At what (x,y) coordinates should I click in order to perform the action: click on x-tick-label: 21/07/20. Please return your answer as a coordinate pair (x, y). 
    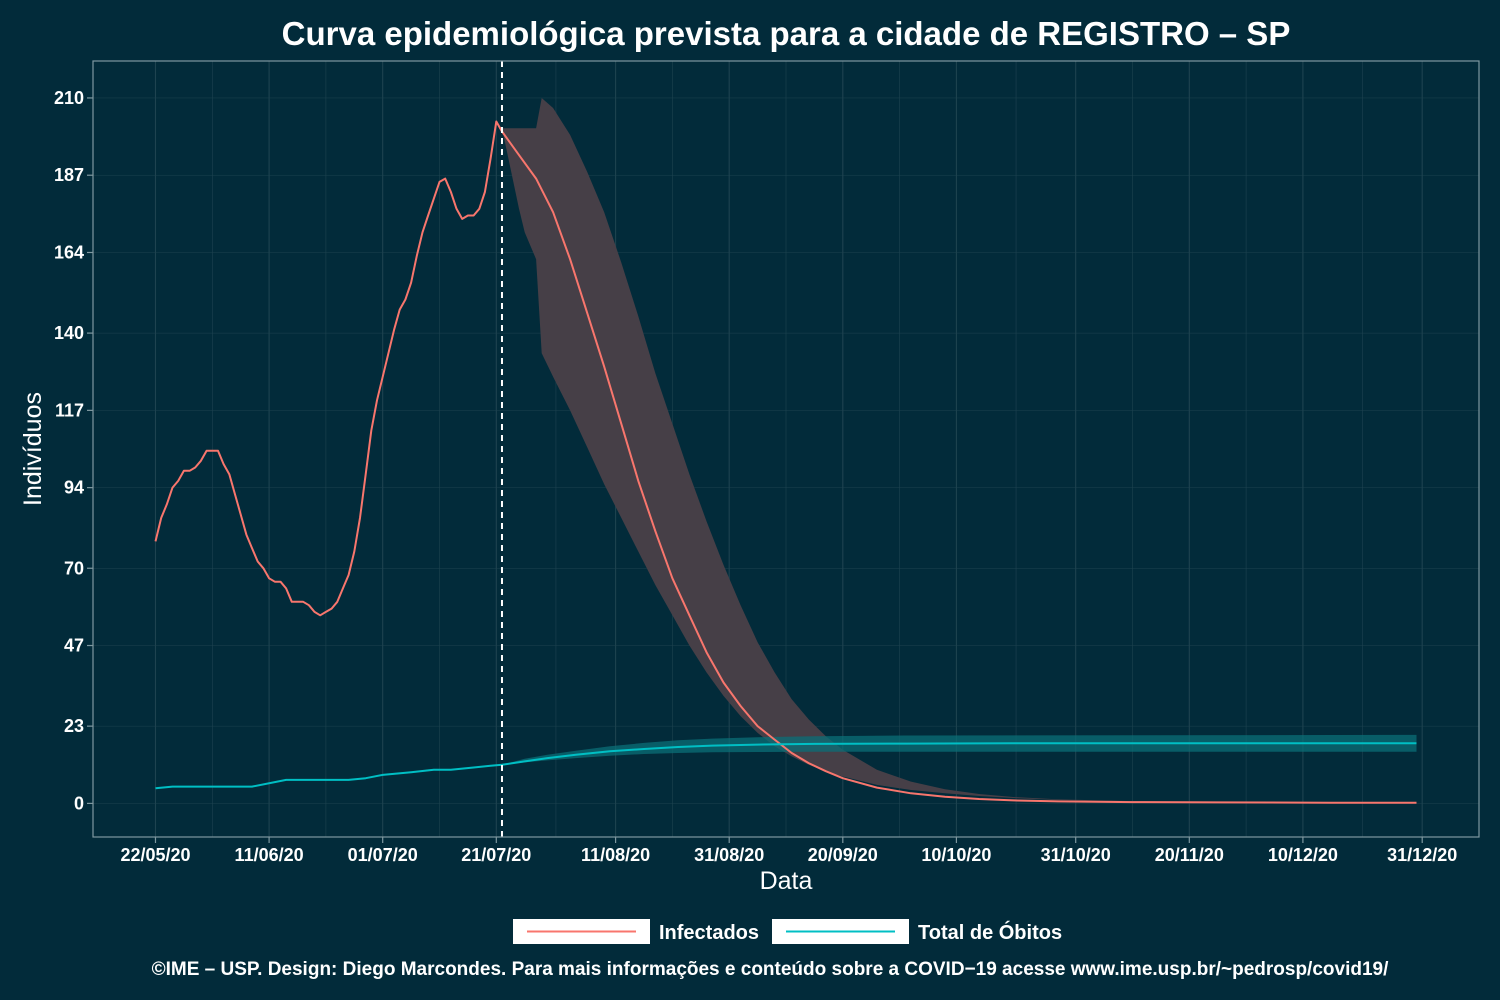
    Looking at the image, I should click on (496, 855).